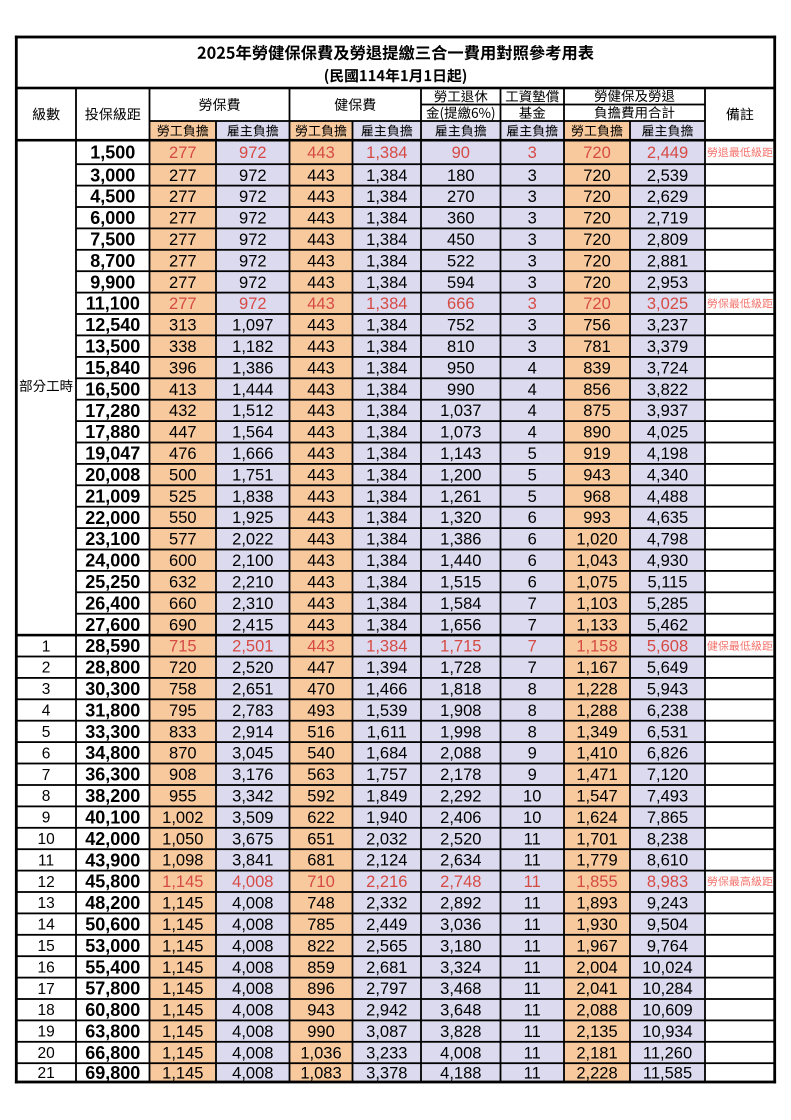  Describe the element at coordinates (252, 411) in the screenshot. I see `svg-text: 1,512` at that location.